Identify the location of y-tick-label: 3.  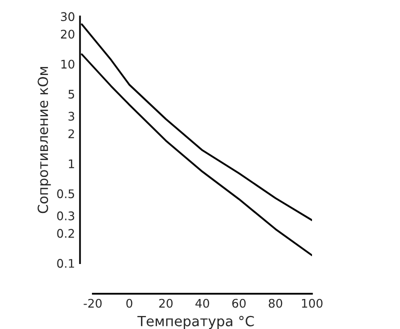
(71, 116).